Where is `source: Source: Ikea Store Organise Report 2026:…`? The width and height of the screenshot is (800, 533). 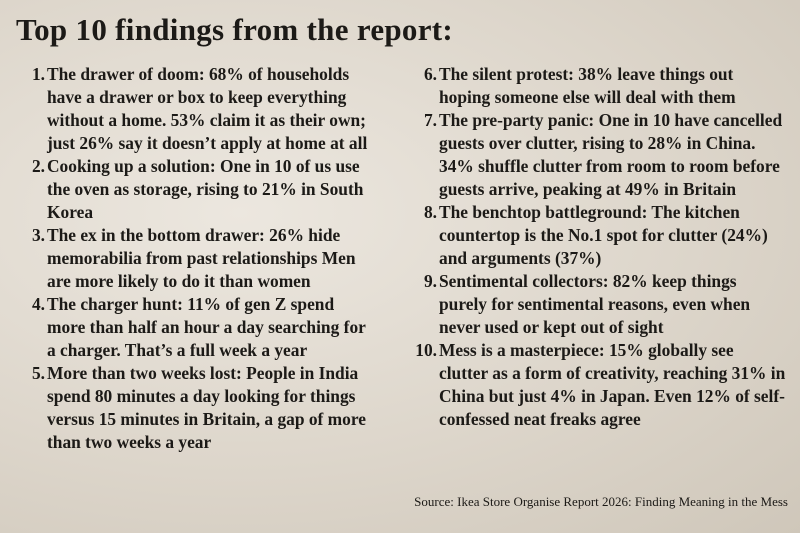
source: Source: Ikea Store Organise Report 2026:… is located at coordinates (601, 501).